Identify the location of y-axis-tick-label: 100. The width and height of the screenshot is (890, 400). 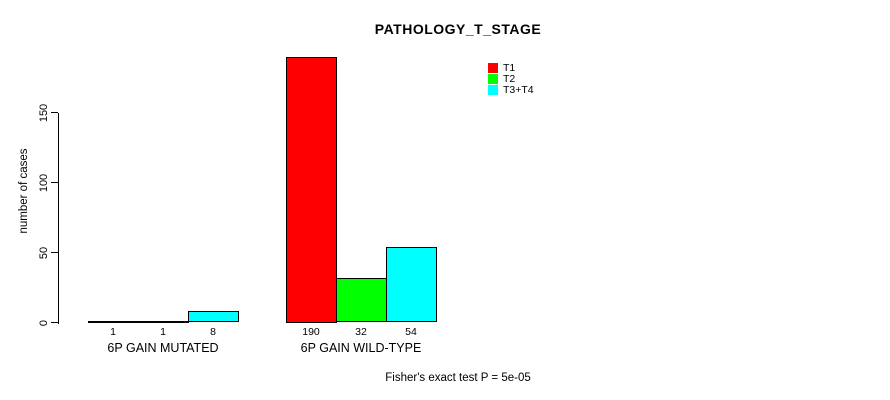
(44, 182).